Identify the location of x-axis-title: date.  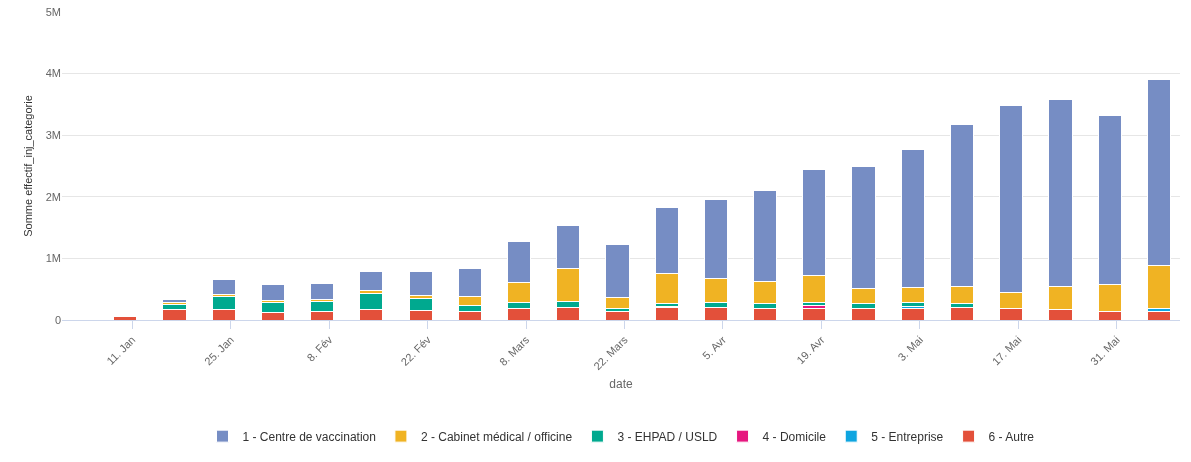
(621, 384).